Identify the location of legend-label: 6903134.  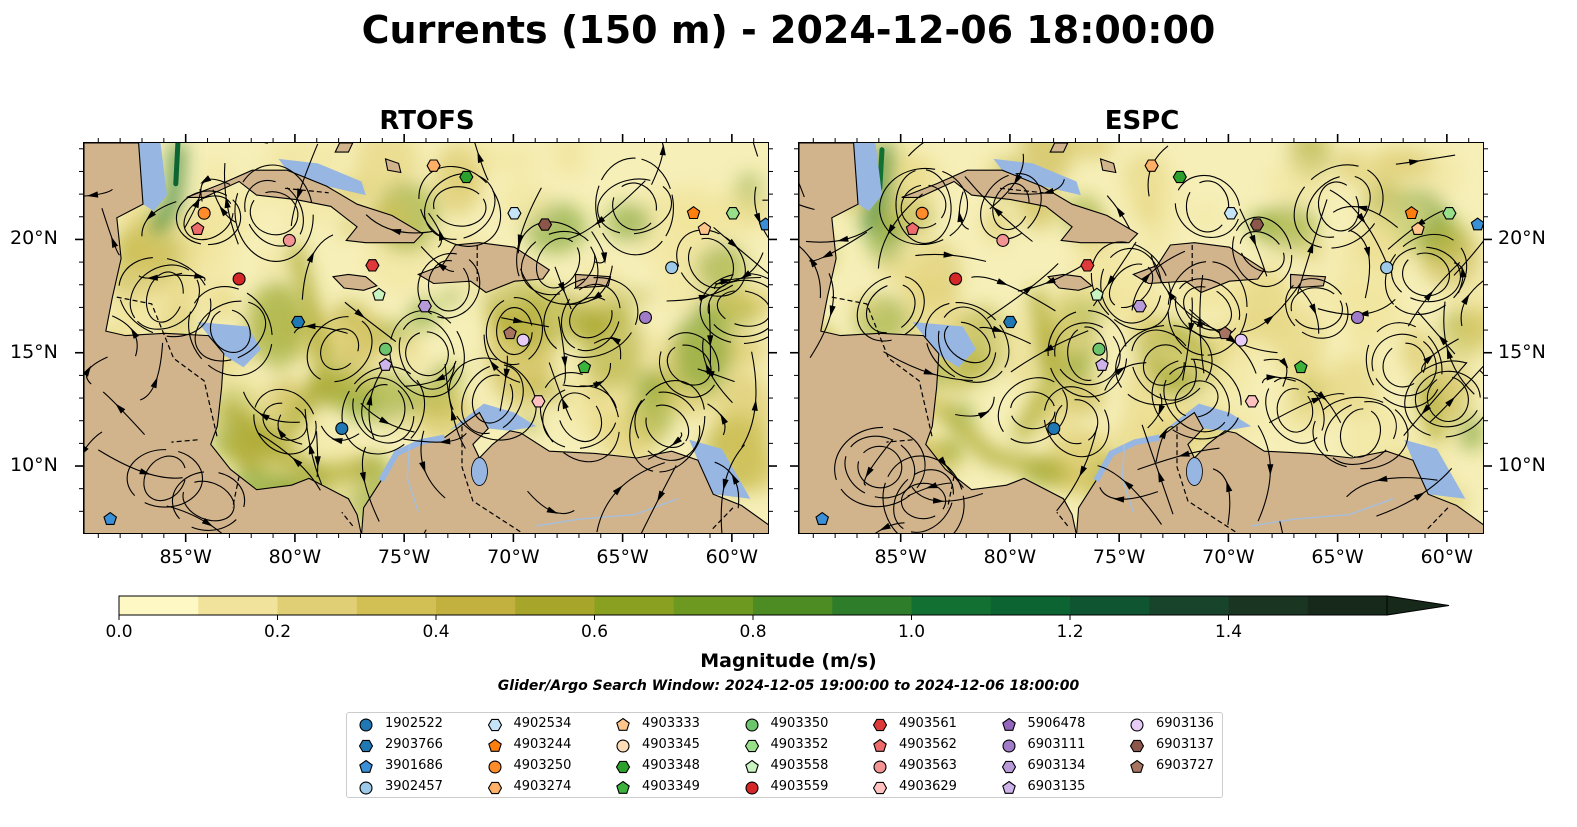
(1056, 765).